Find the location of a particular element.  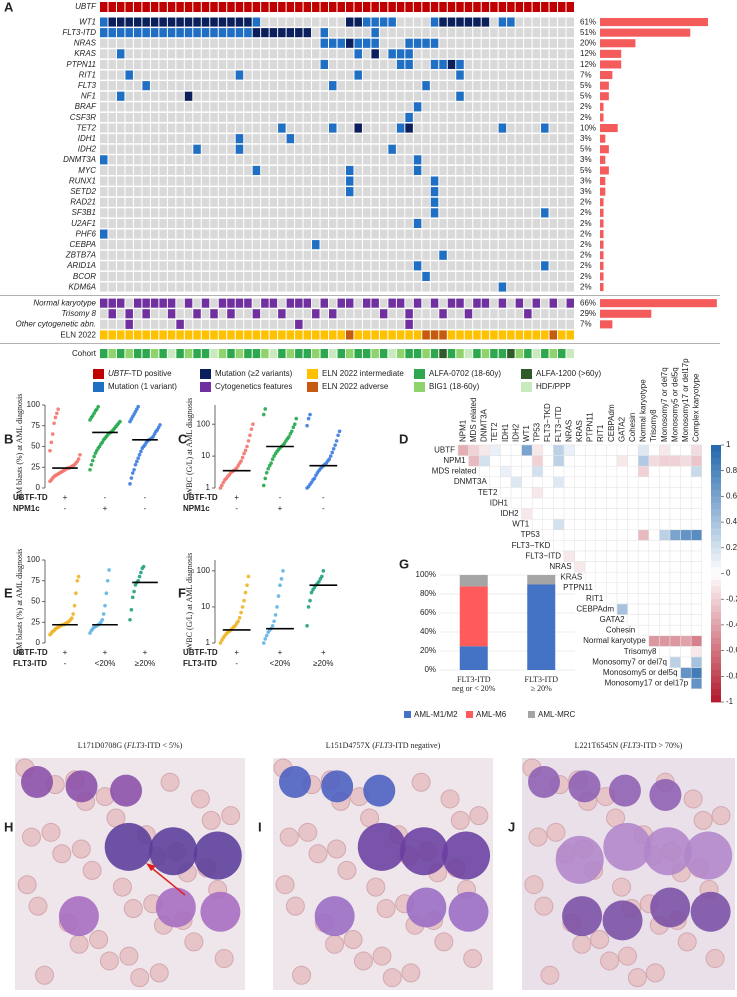

title-gene: FLT3 is located at coordinates (631, 745).